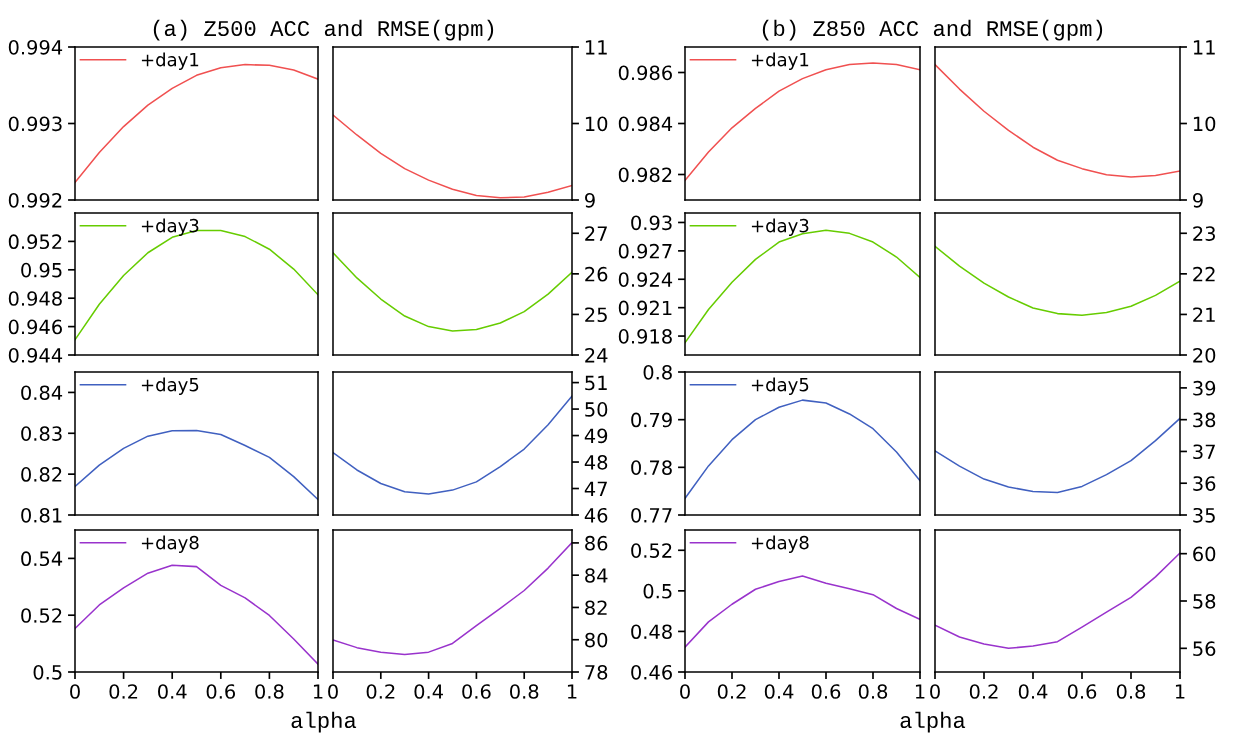 This screenshot has width=1234, height=740. What do you see at coordinates (1204, 355) in the screenshot?
I see `y2-tick-label: 20` at bounding box center [1204, 355].